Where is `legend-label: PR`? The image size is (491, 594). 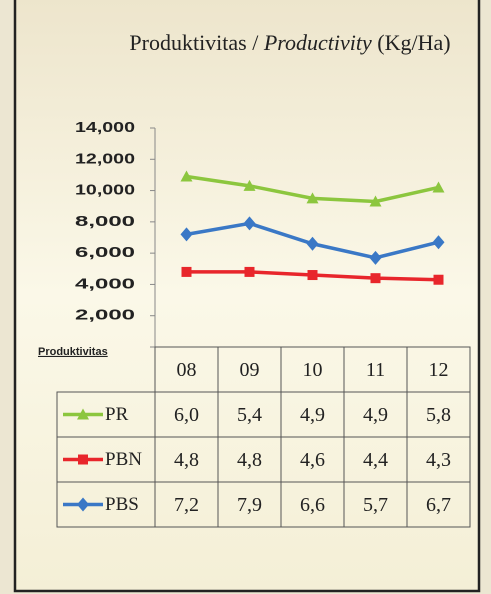
legend-label: PR is located at coordinates (117, 414).